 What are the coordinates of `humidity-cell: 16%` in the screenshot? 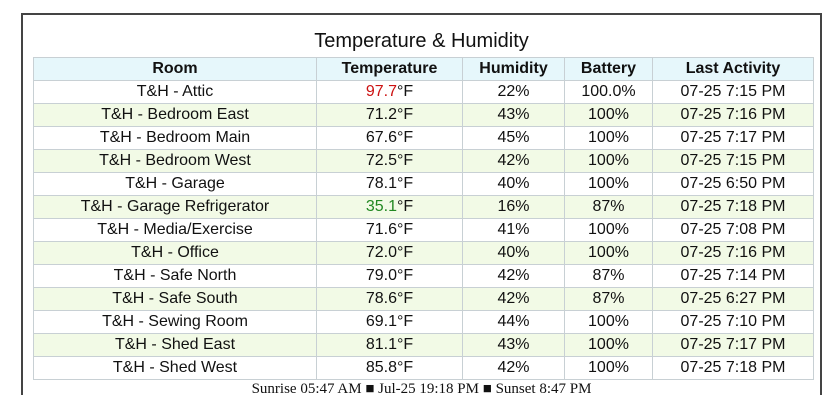 It's located at (514, 207).